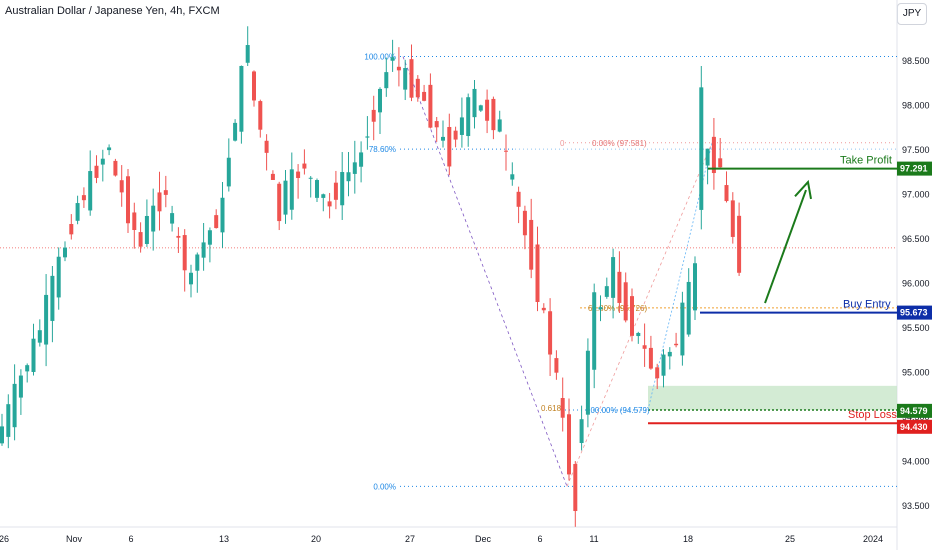 The height and width of the screenshot is (550, 932). Describe the element at coordinates (382, 149) in the screenshot. I see `fib-level-label: 78.60%` at that location.